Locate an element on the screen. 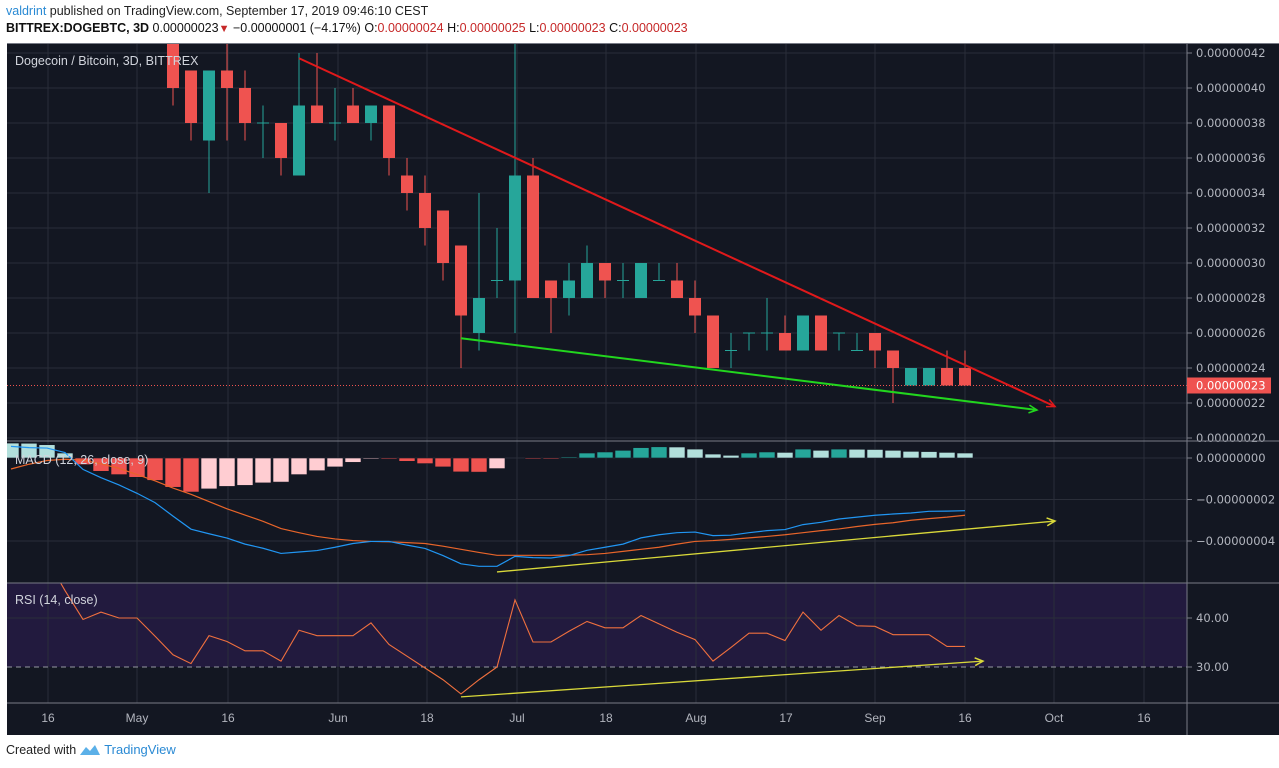  open-value: 0.00000024 is located at coordinates (410, 28).